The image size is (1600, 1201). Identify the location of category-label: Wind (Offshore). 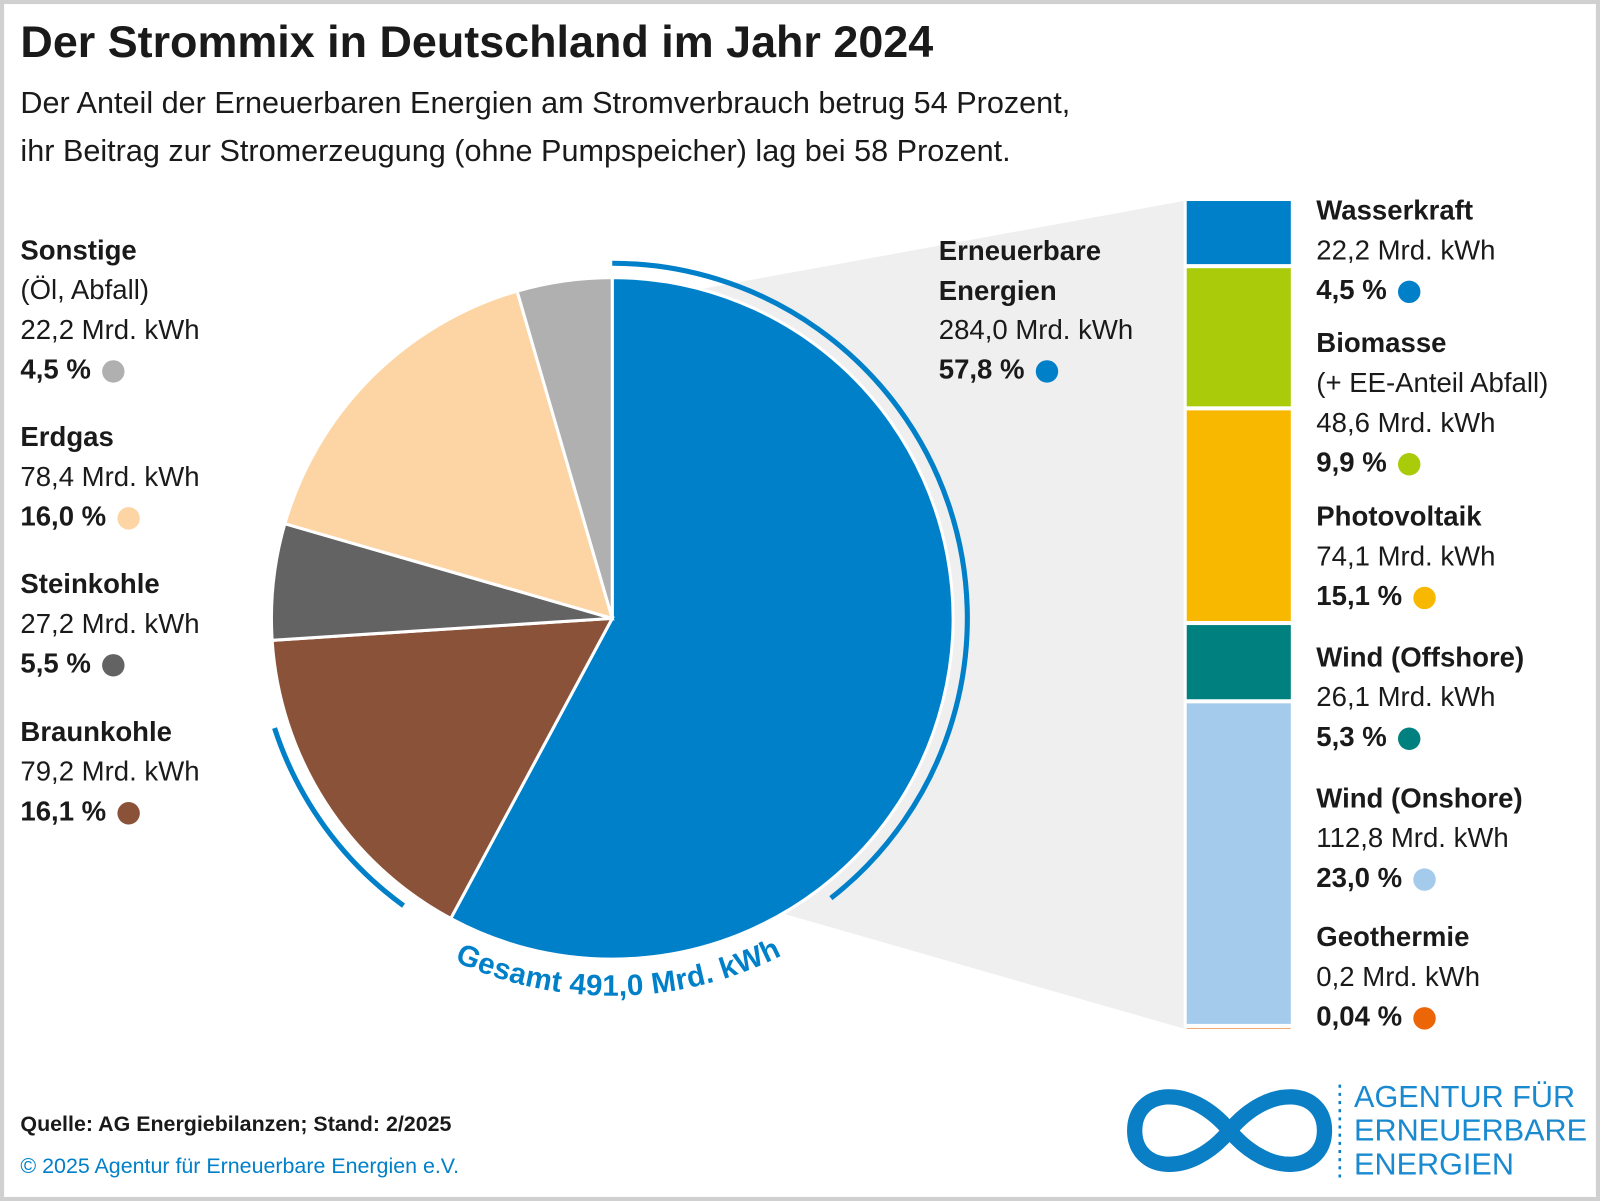
(1420, 656).